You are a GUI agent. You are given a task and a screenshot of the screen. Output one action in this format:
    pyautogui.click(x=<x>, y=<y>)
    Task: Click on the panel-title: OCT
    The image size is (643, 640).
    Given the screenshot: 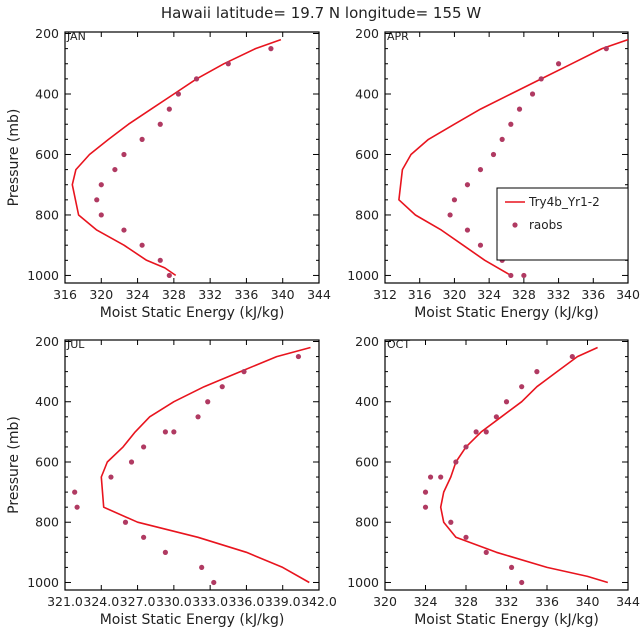 What is the action you would take?
    pyautogui.click(x=398, y=344)
    